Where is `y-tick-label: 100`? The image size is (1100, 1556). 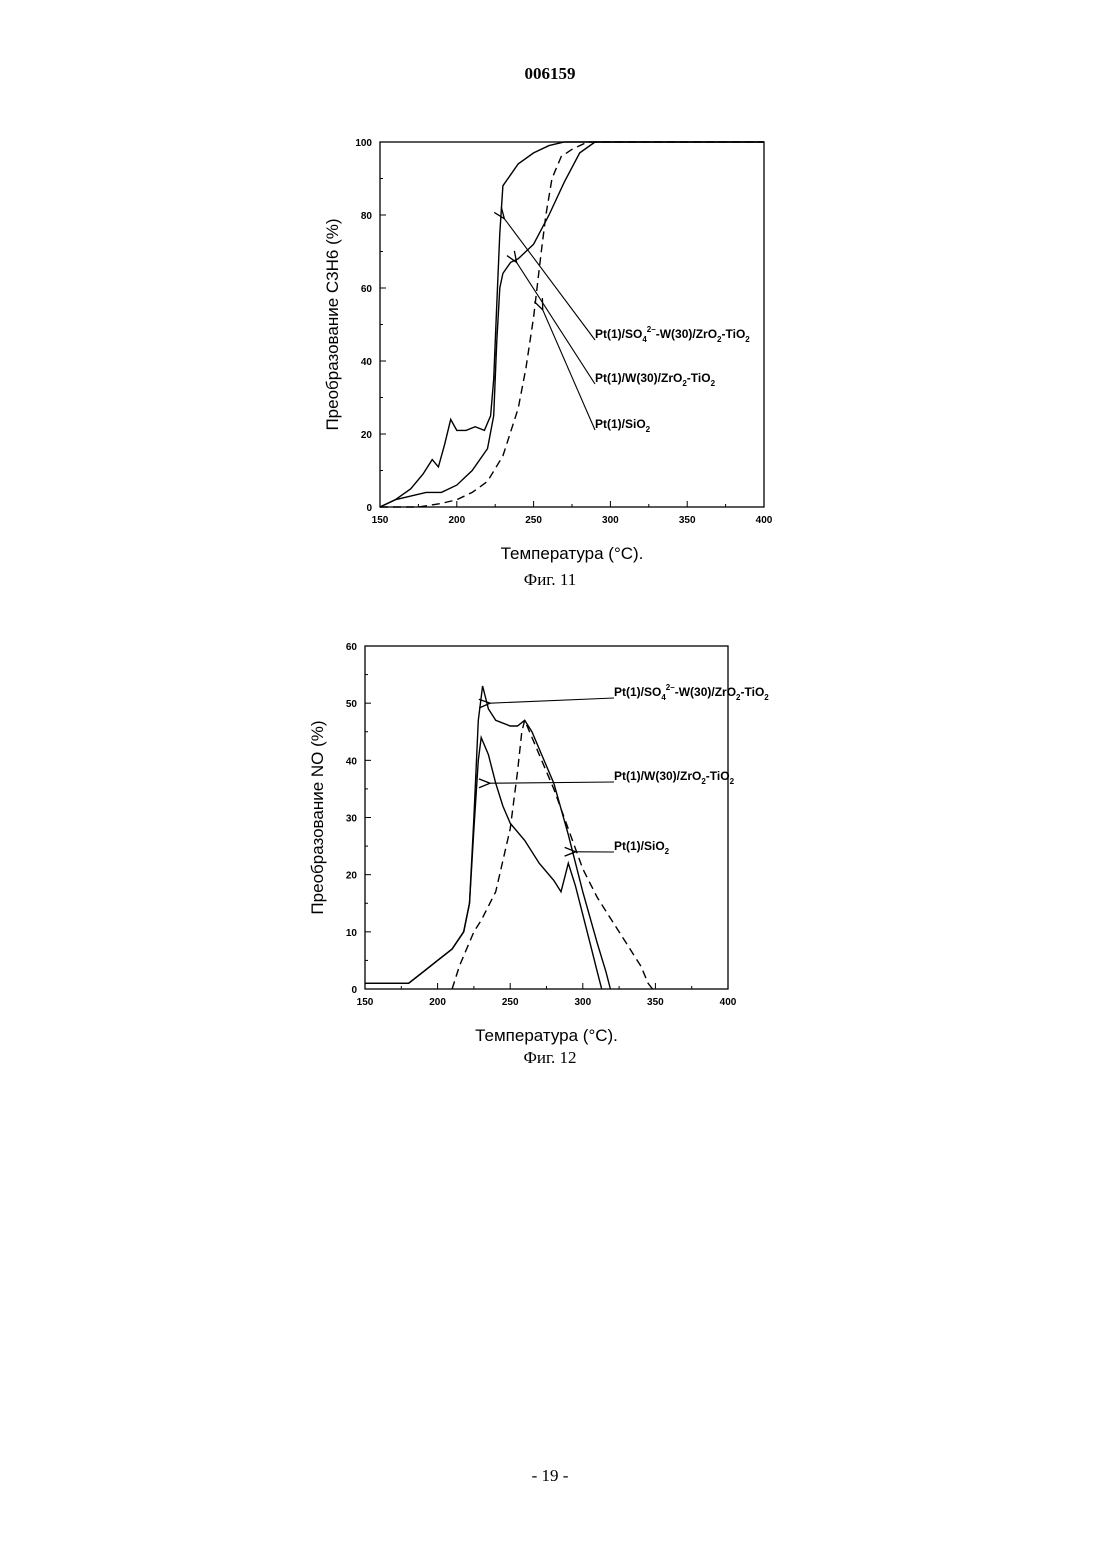
y-tick-label: 100 is located at coordinates (363, 143).